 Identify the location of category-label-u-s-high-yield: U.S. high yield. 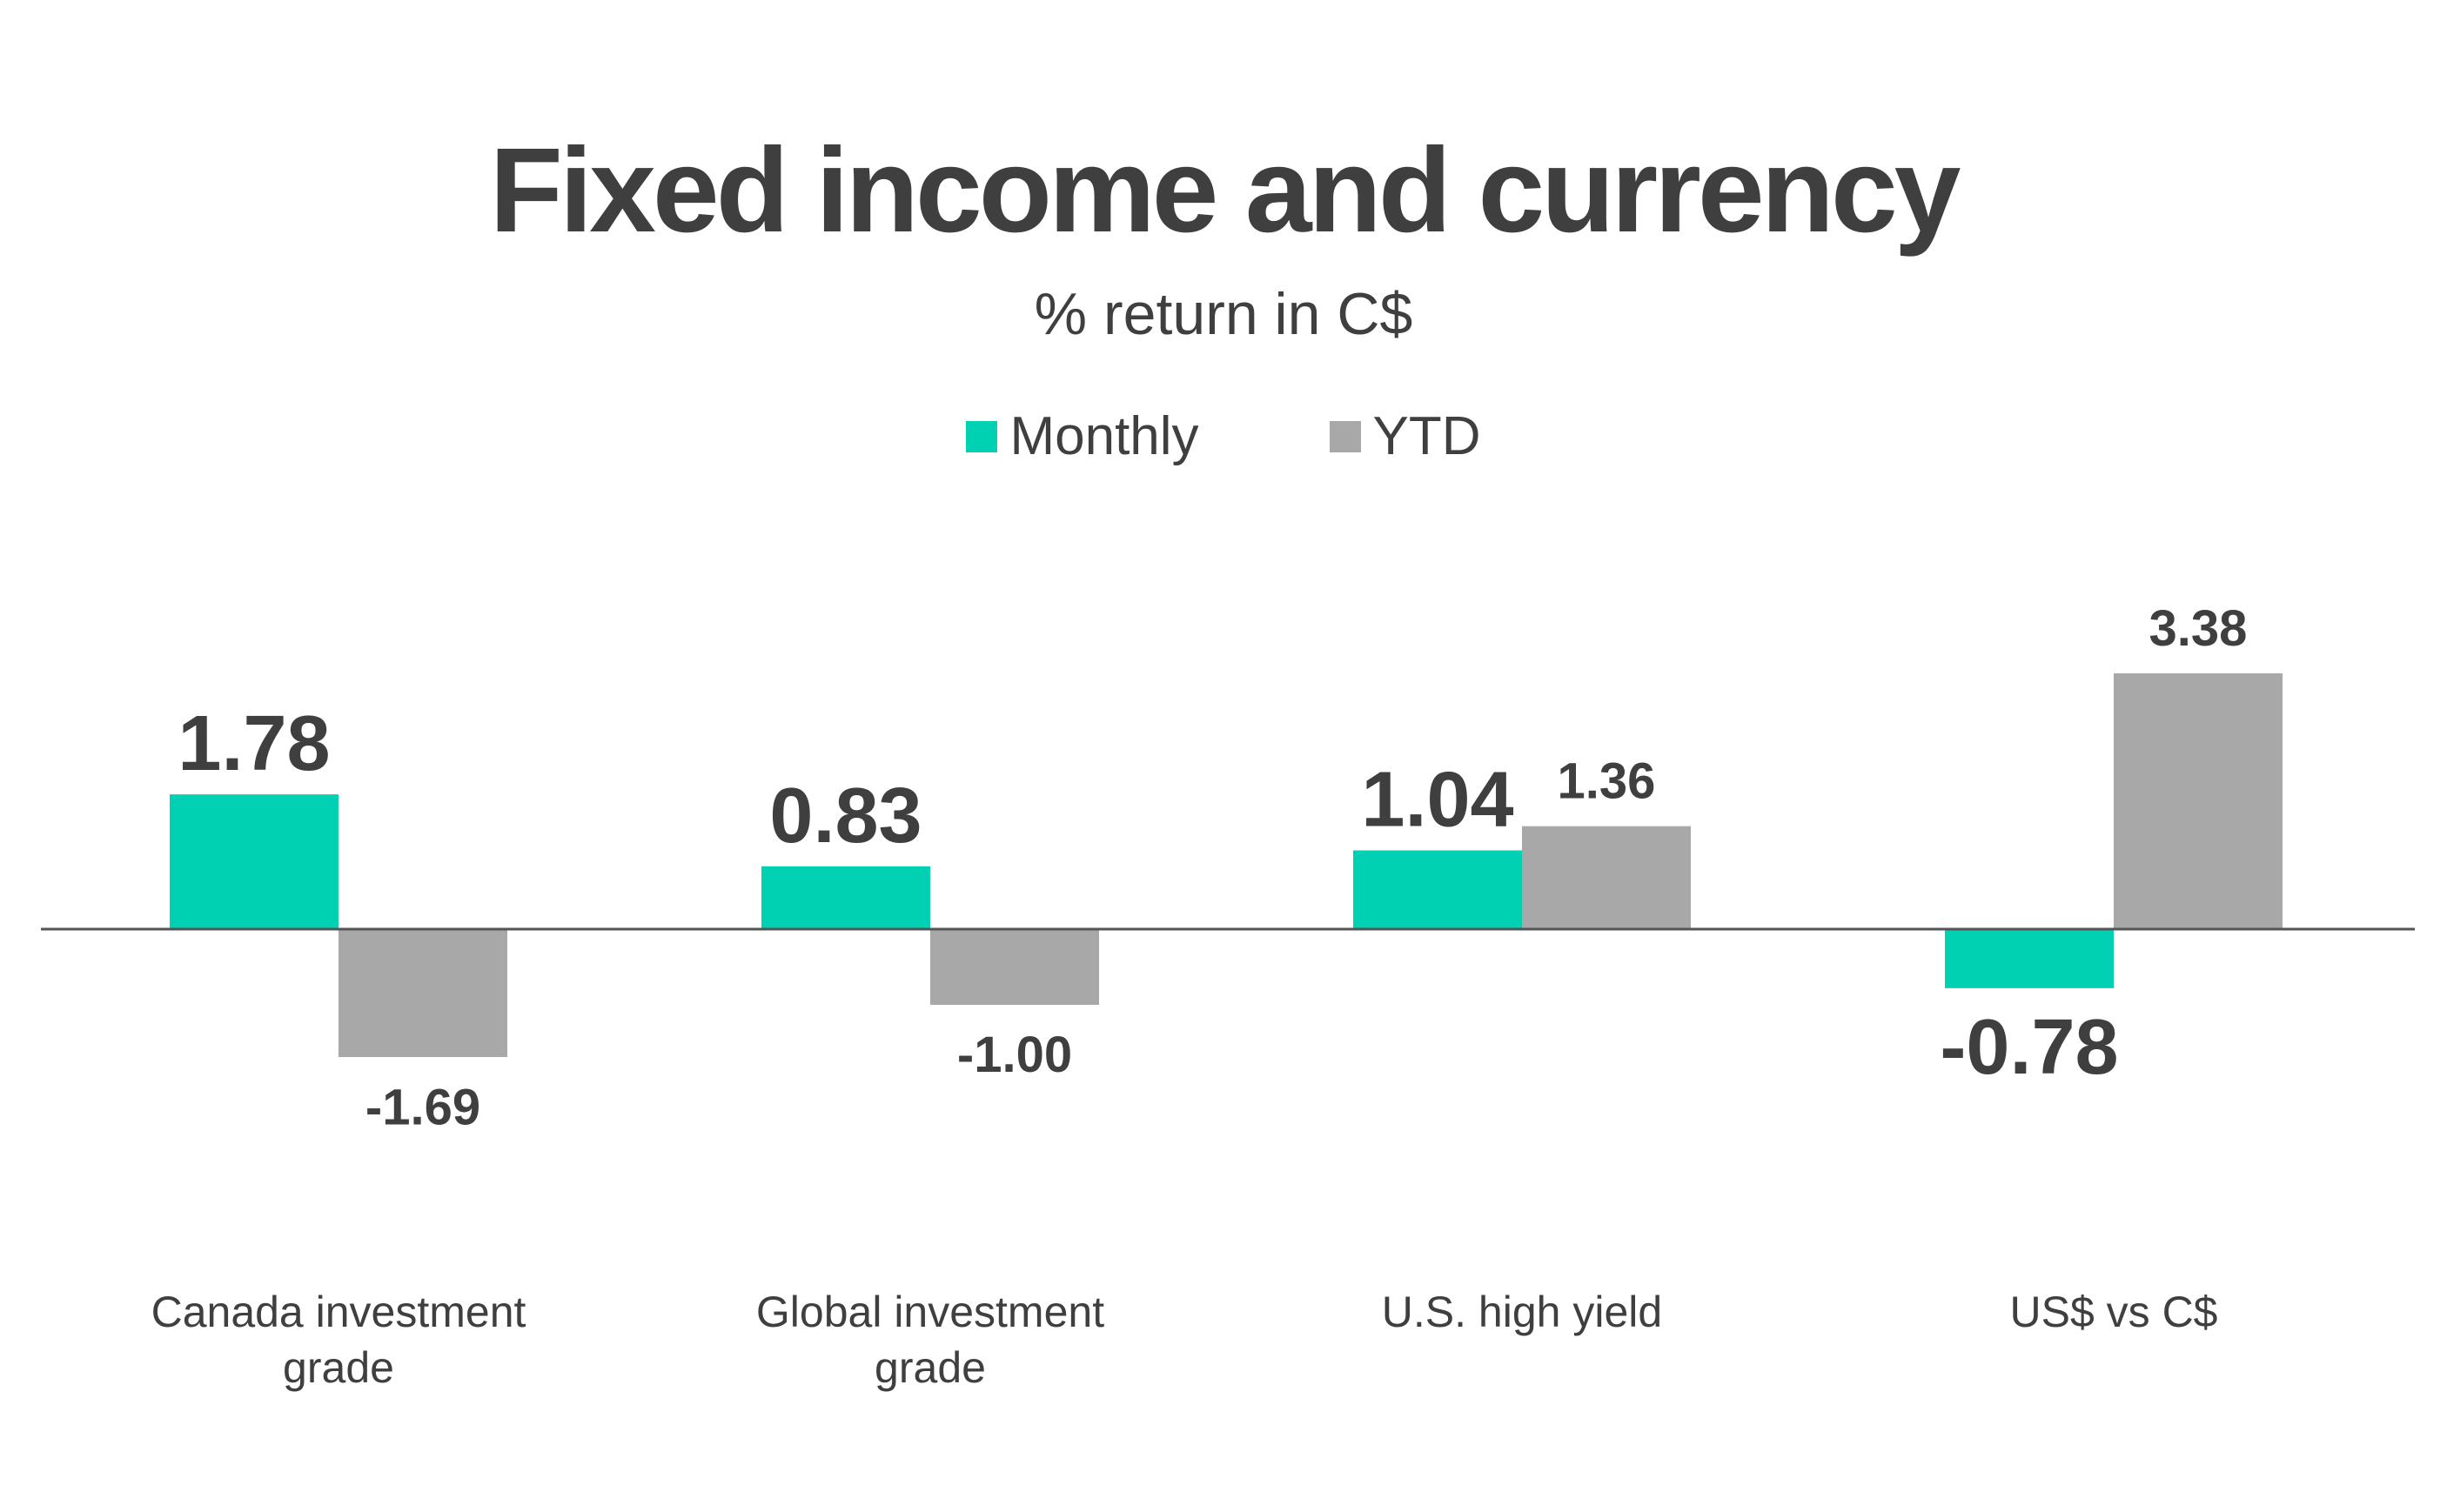
(1522, 1312).